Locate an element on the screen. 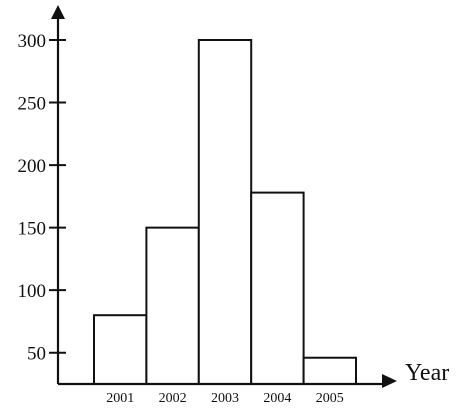 This screenshot has height=409, width=461. x-axis-title: Year is located at coordinates (427, 373).